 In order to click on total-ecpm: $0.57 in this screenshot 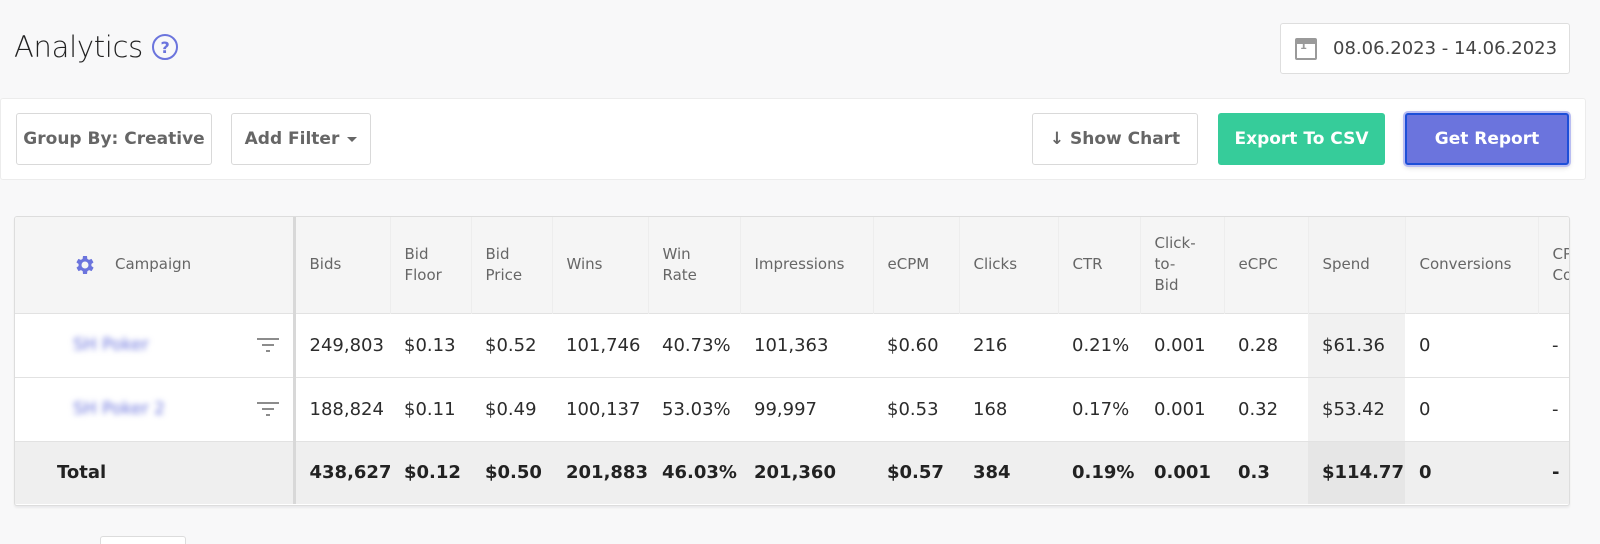, I will do `click(916, 472)`.